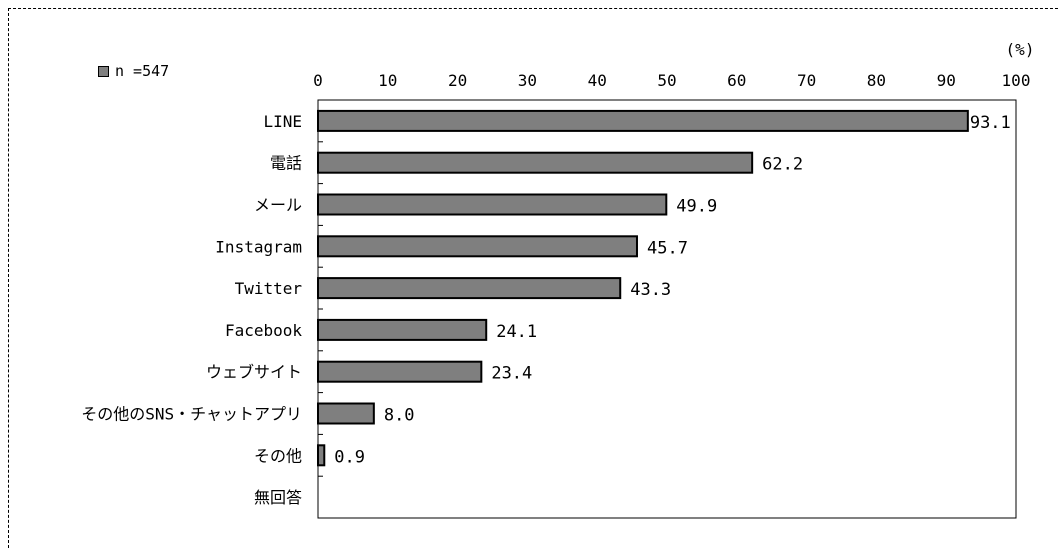 This screenshot has height=548, width=1059. I want to click on category-label: Facebook, so click(263, 330).